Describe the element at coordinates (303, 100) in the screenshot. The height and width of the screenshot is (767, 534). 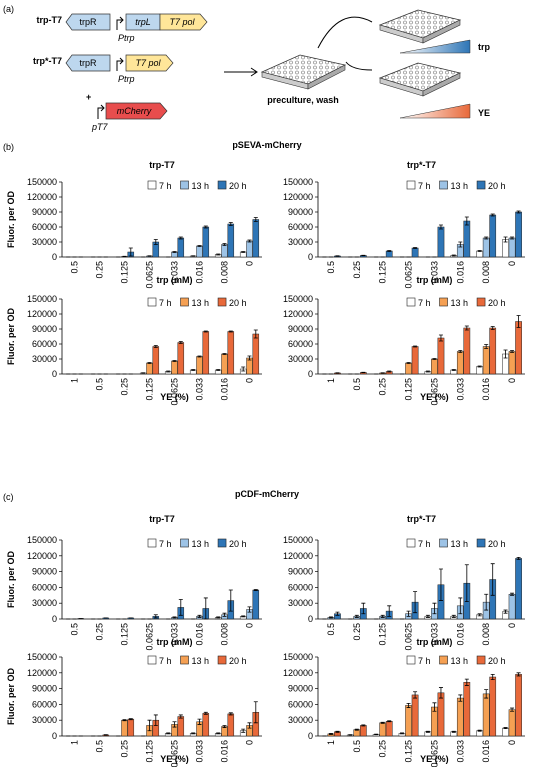
I see `step-label: preculture, wash` at that location.